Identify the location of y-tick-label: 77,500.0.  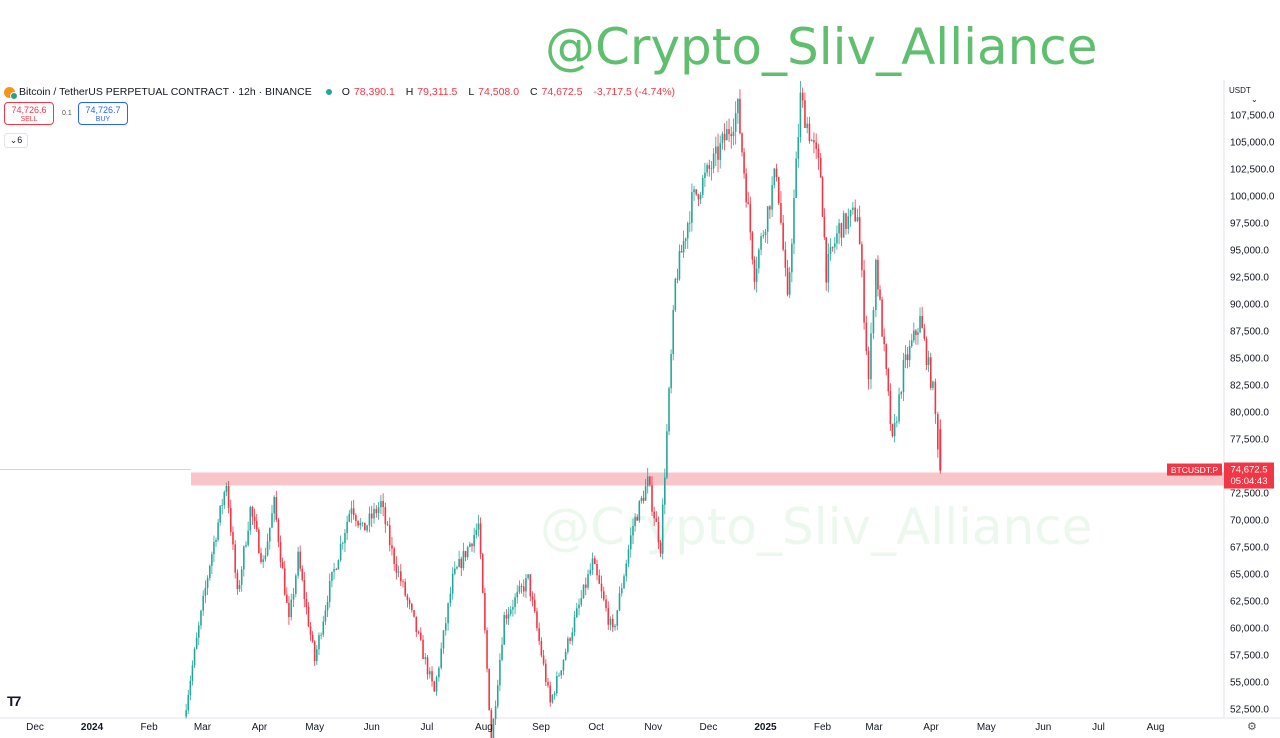
(1249, 440).